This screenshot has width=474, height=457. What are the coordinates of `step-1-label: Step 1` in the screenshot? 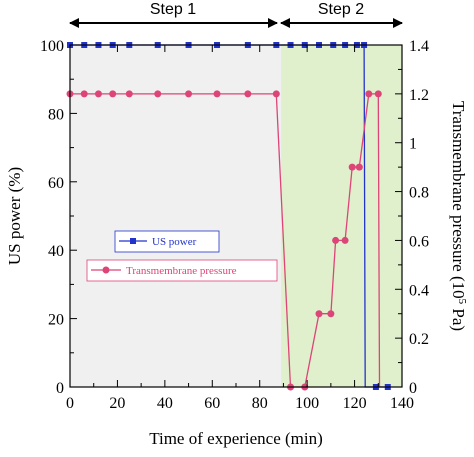 It's located at (173, 9).